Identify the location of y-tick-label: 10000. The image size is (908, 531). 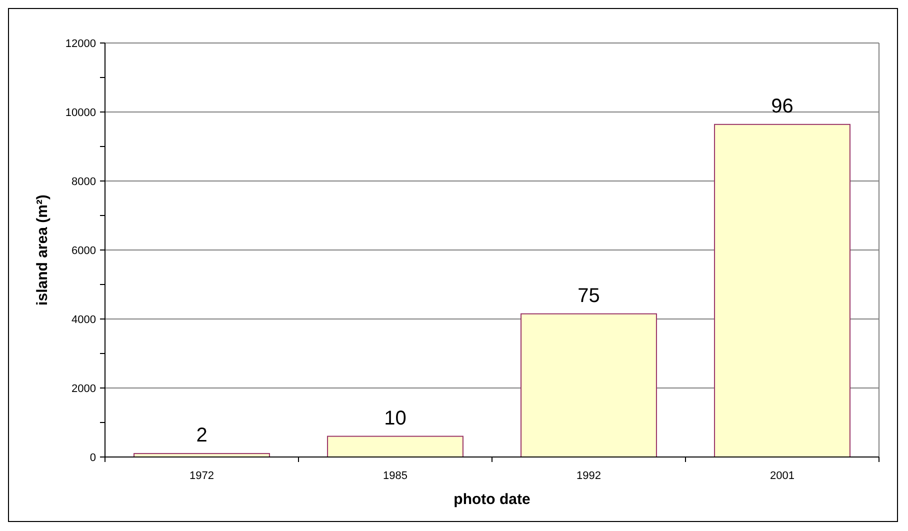
(80, 112).